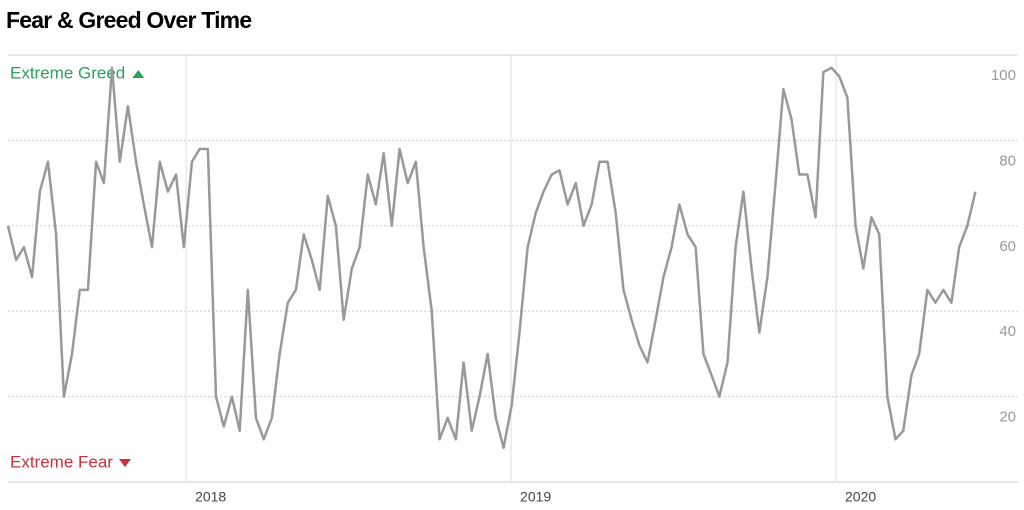  What do you see at coordinates (1007, 417) in the screenshot?
I see `y-tick-label: 20` at bounding box center [1007, 417].